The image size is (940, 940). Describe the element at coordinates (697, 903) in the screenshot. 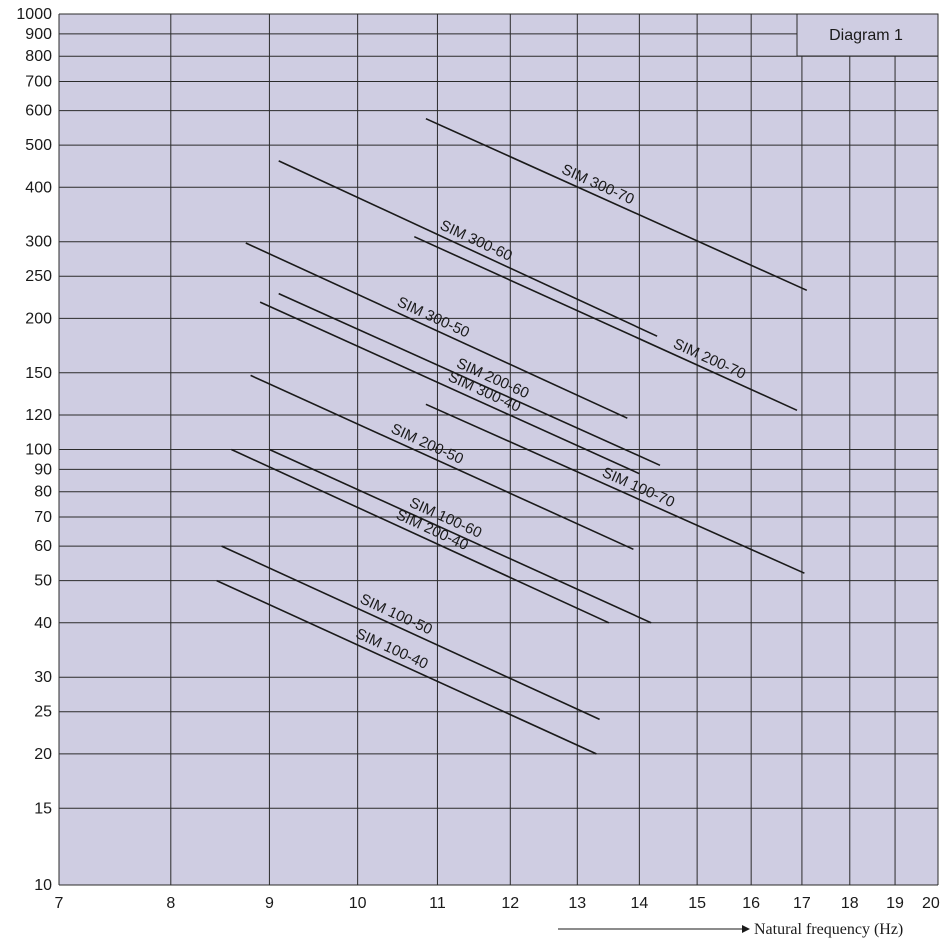

I see `x-tick-label-15: 15` at that location.